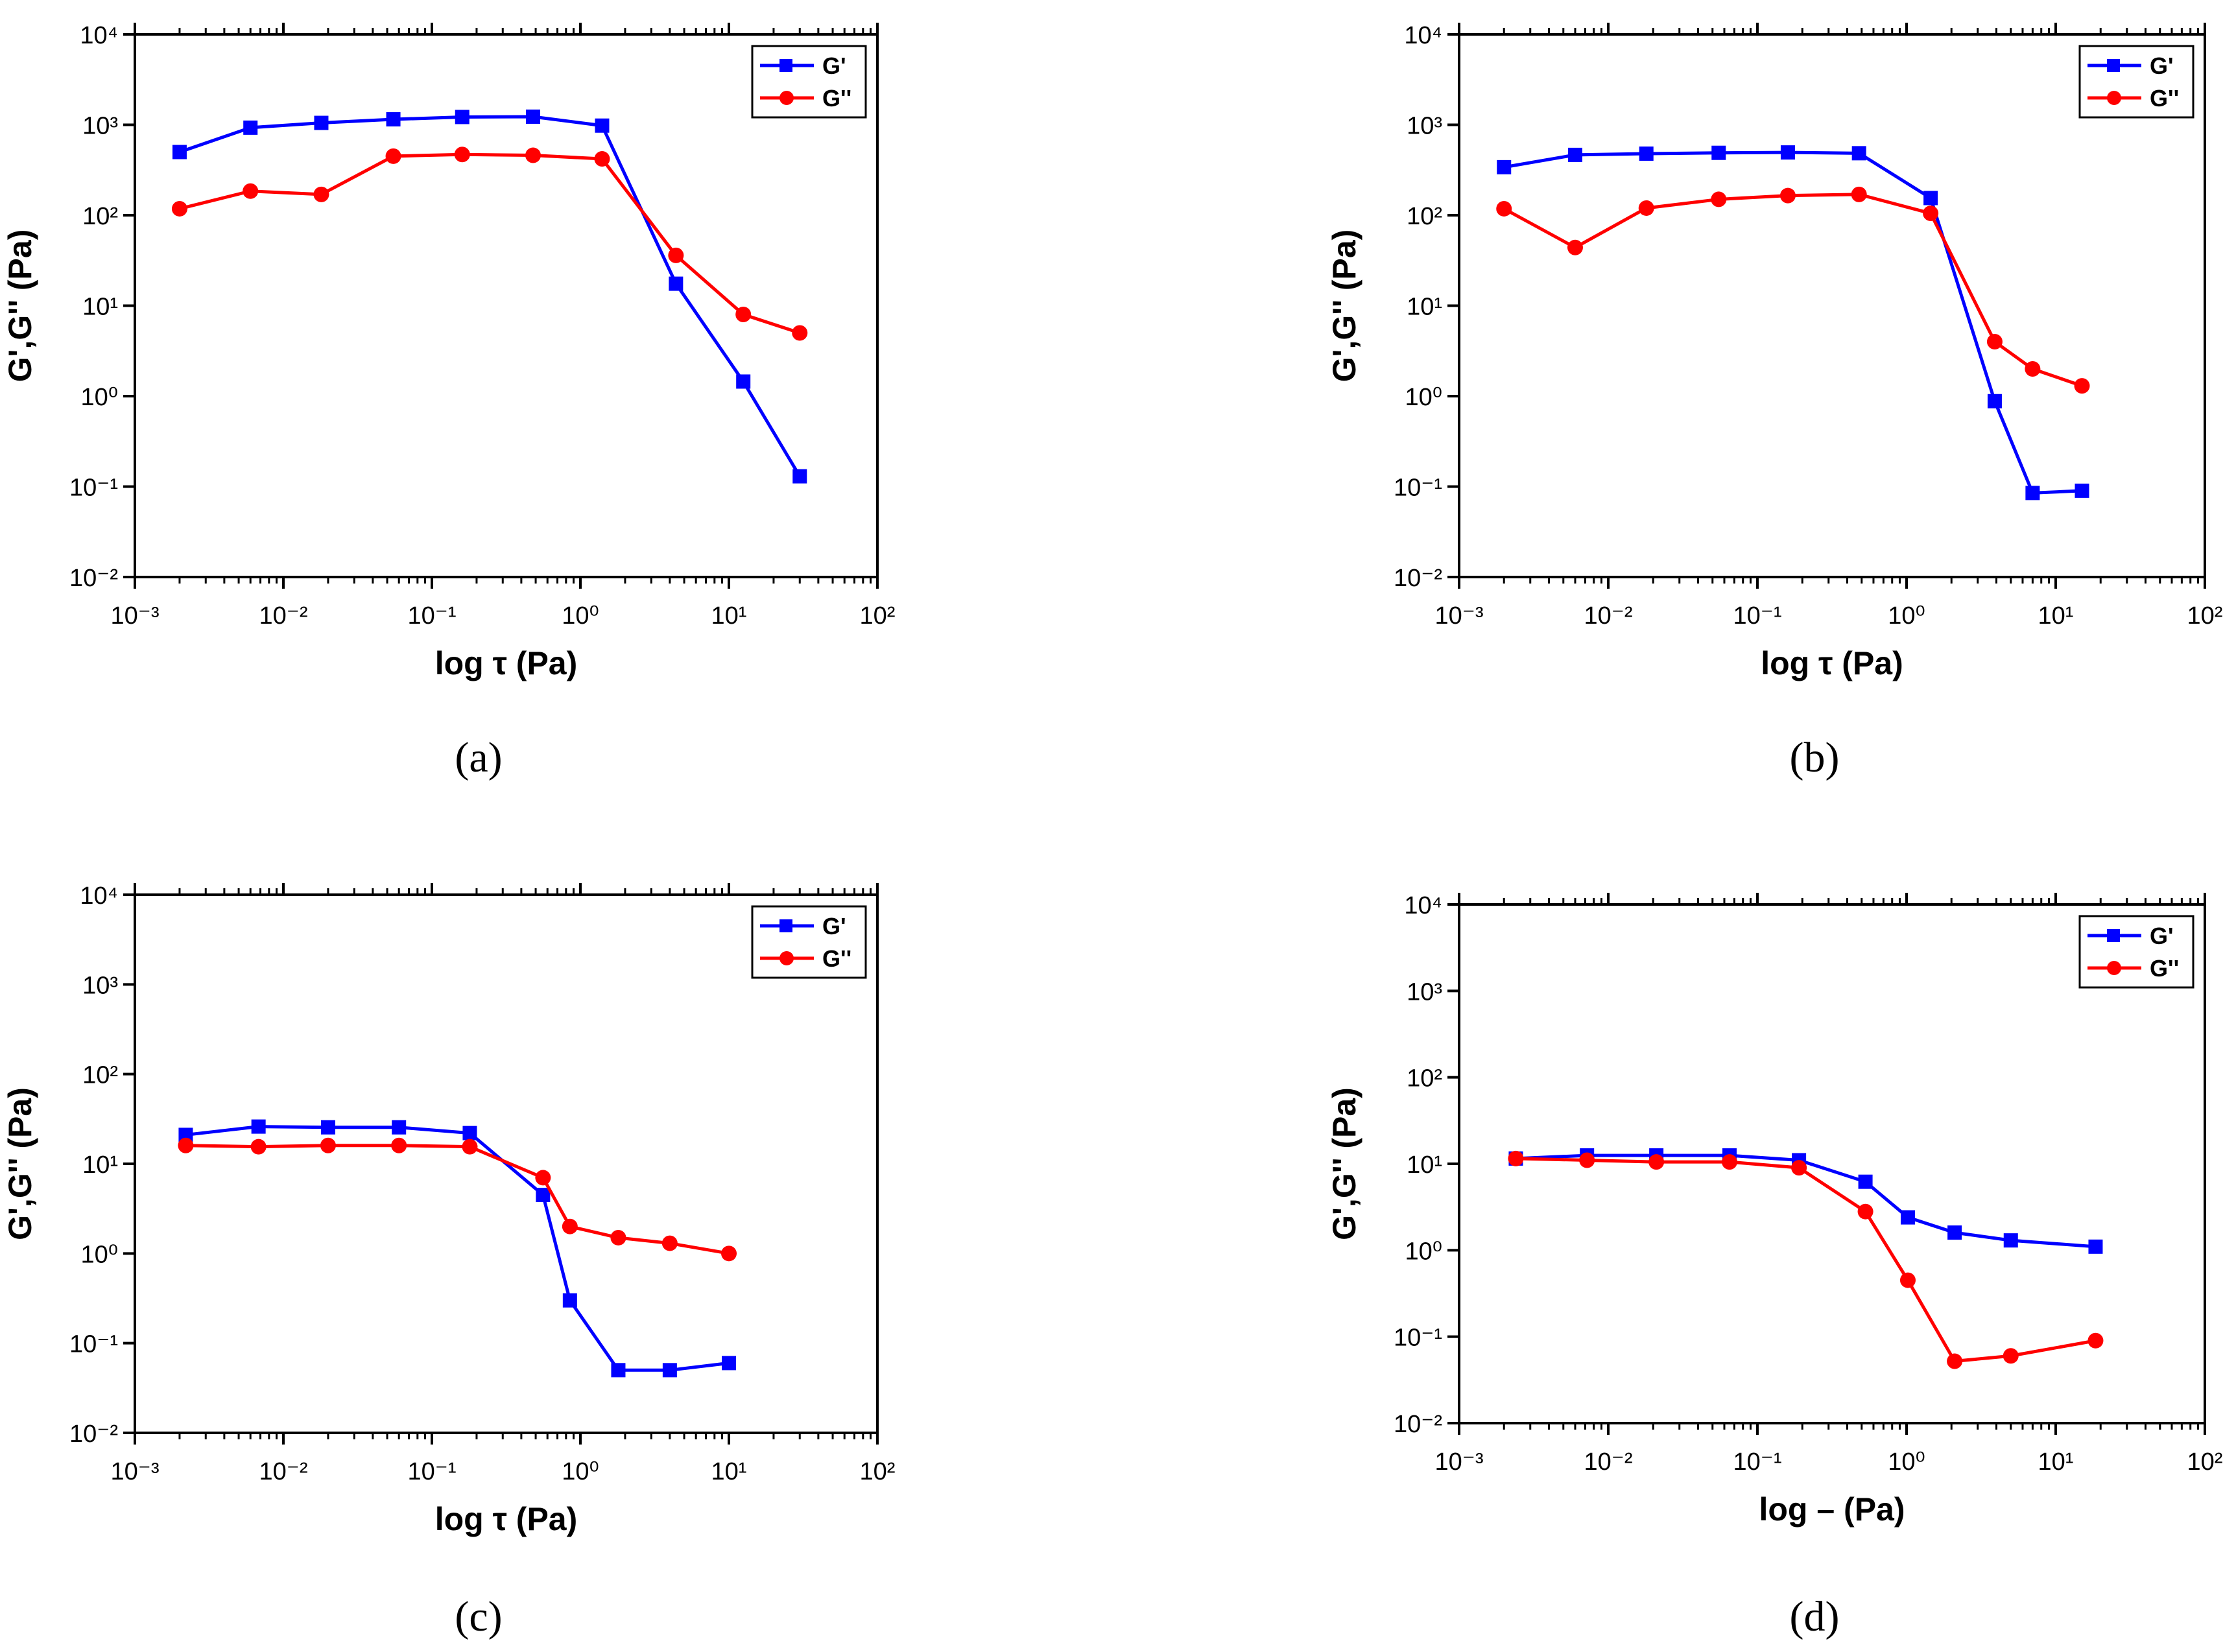  I want to click on y-tick-label: 10², so click(100, 217).